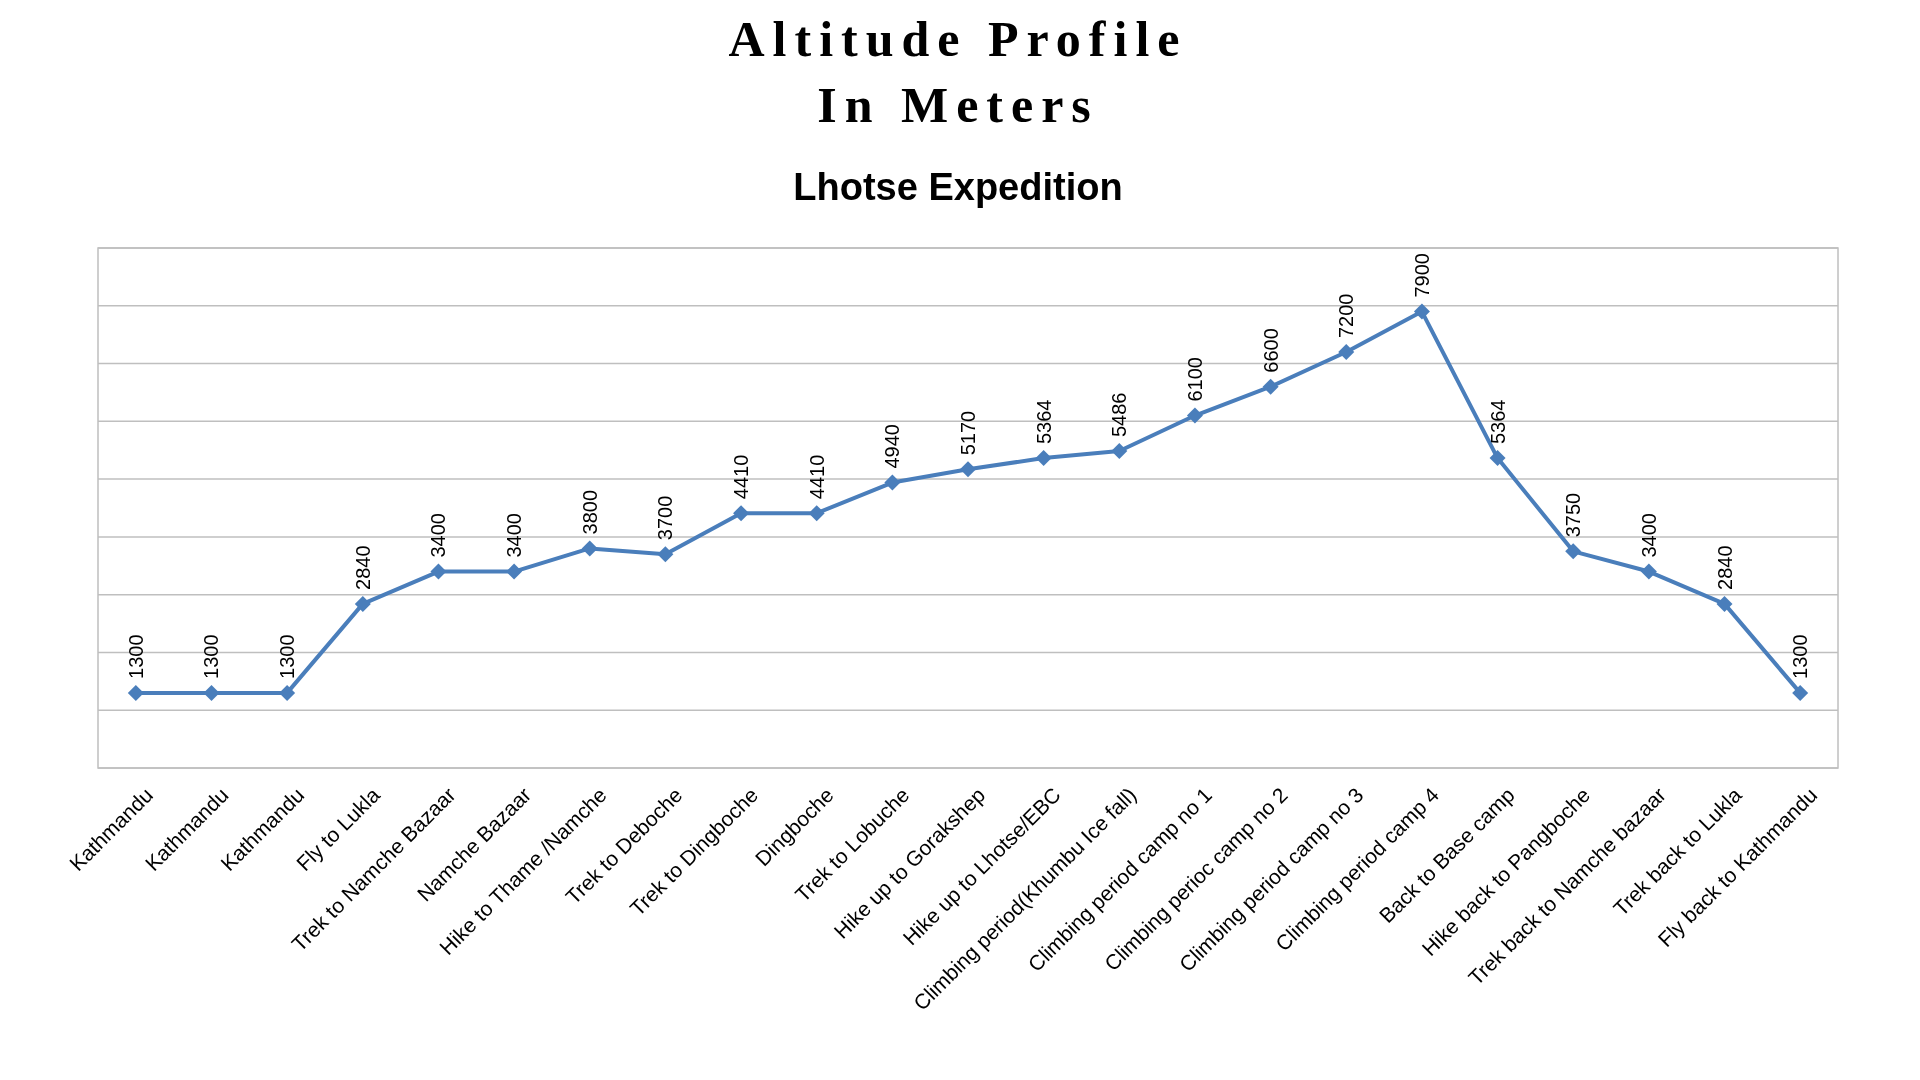 The image size is (1920, 1080). I want to click on data-label: 3700, so click(665, 518).